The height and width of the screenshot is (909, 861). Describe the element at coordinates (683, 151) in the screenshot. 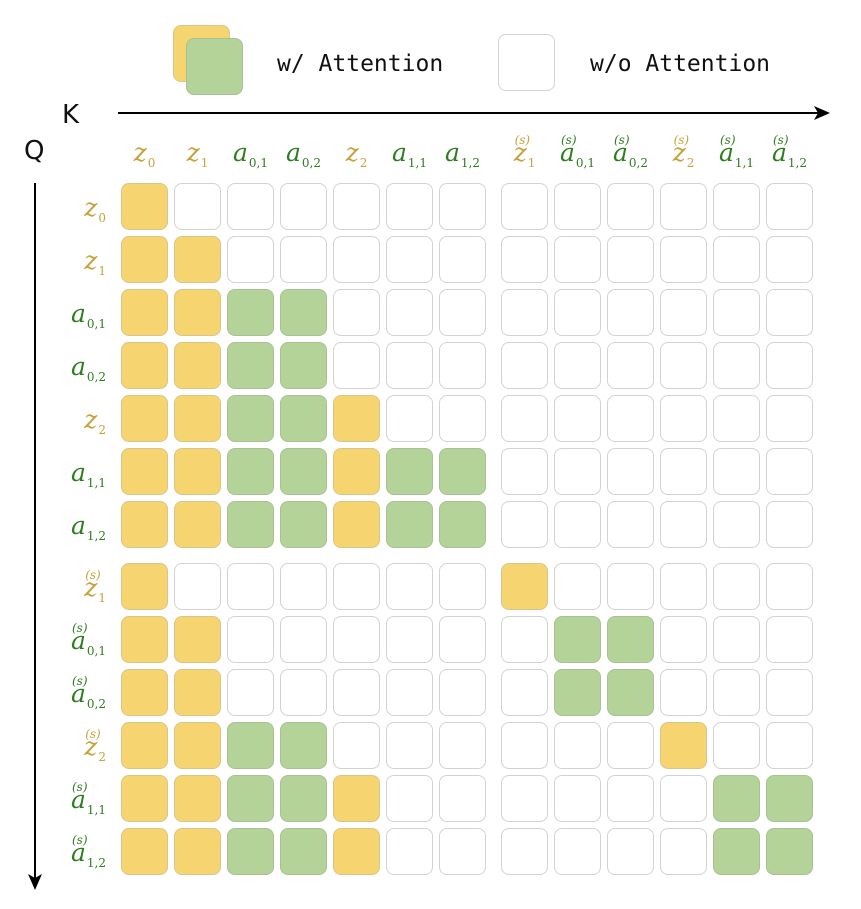

I see `col-label-10: z (s) 2` at that location.